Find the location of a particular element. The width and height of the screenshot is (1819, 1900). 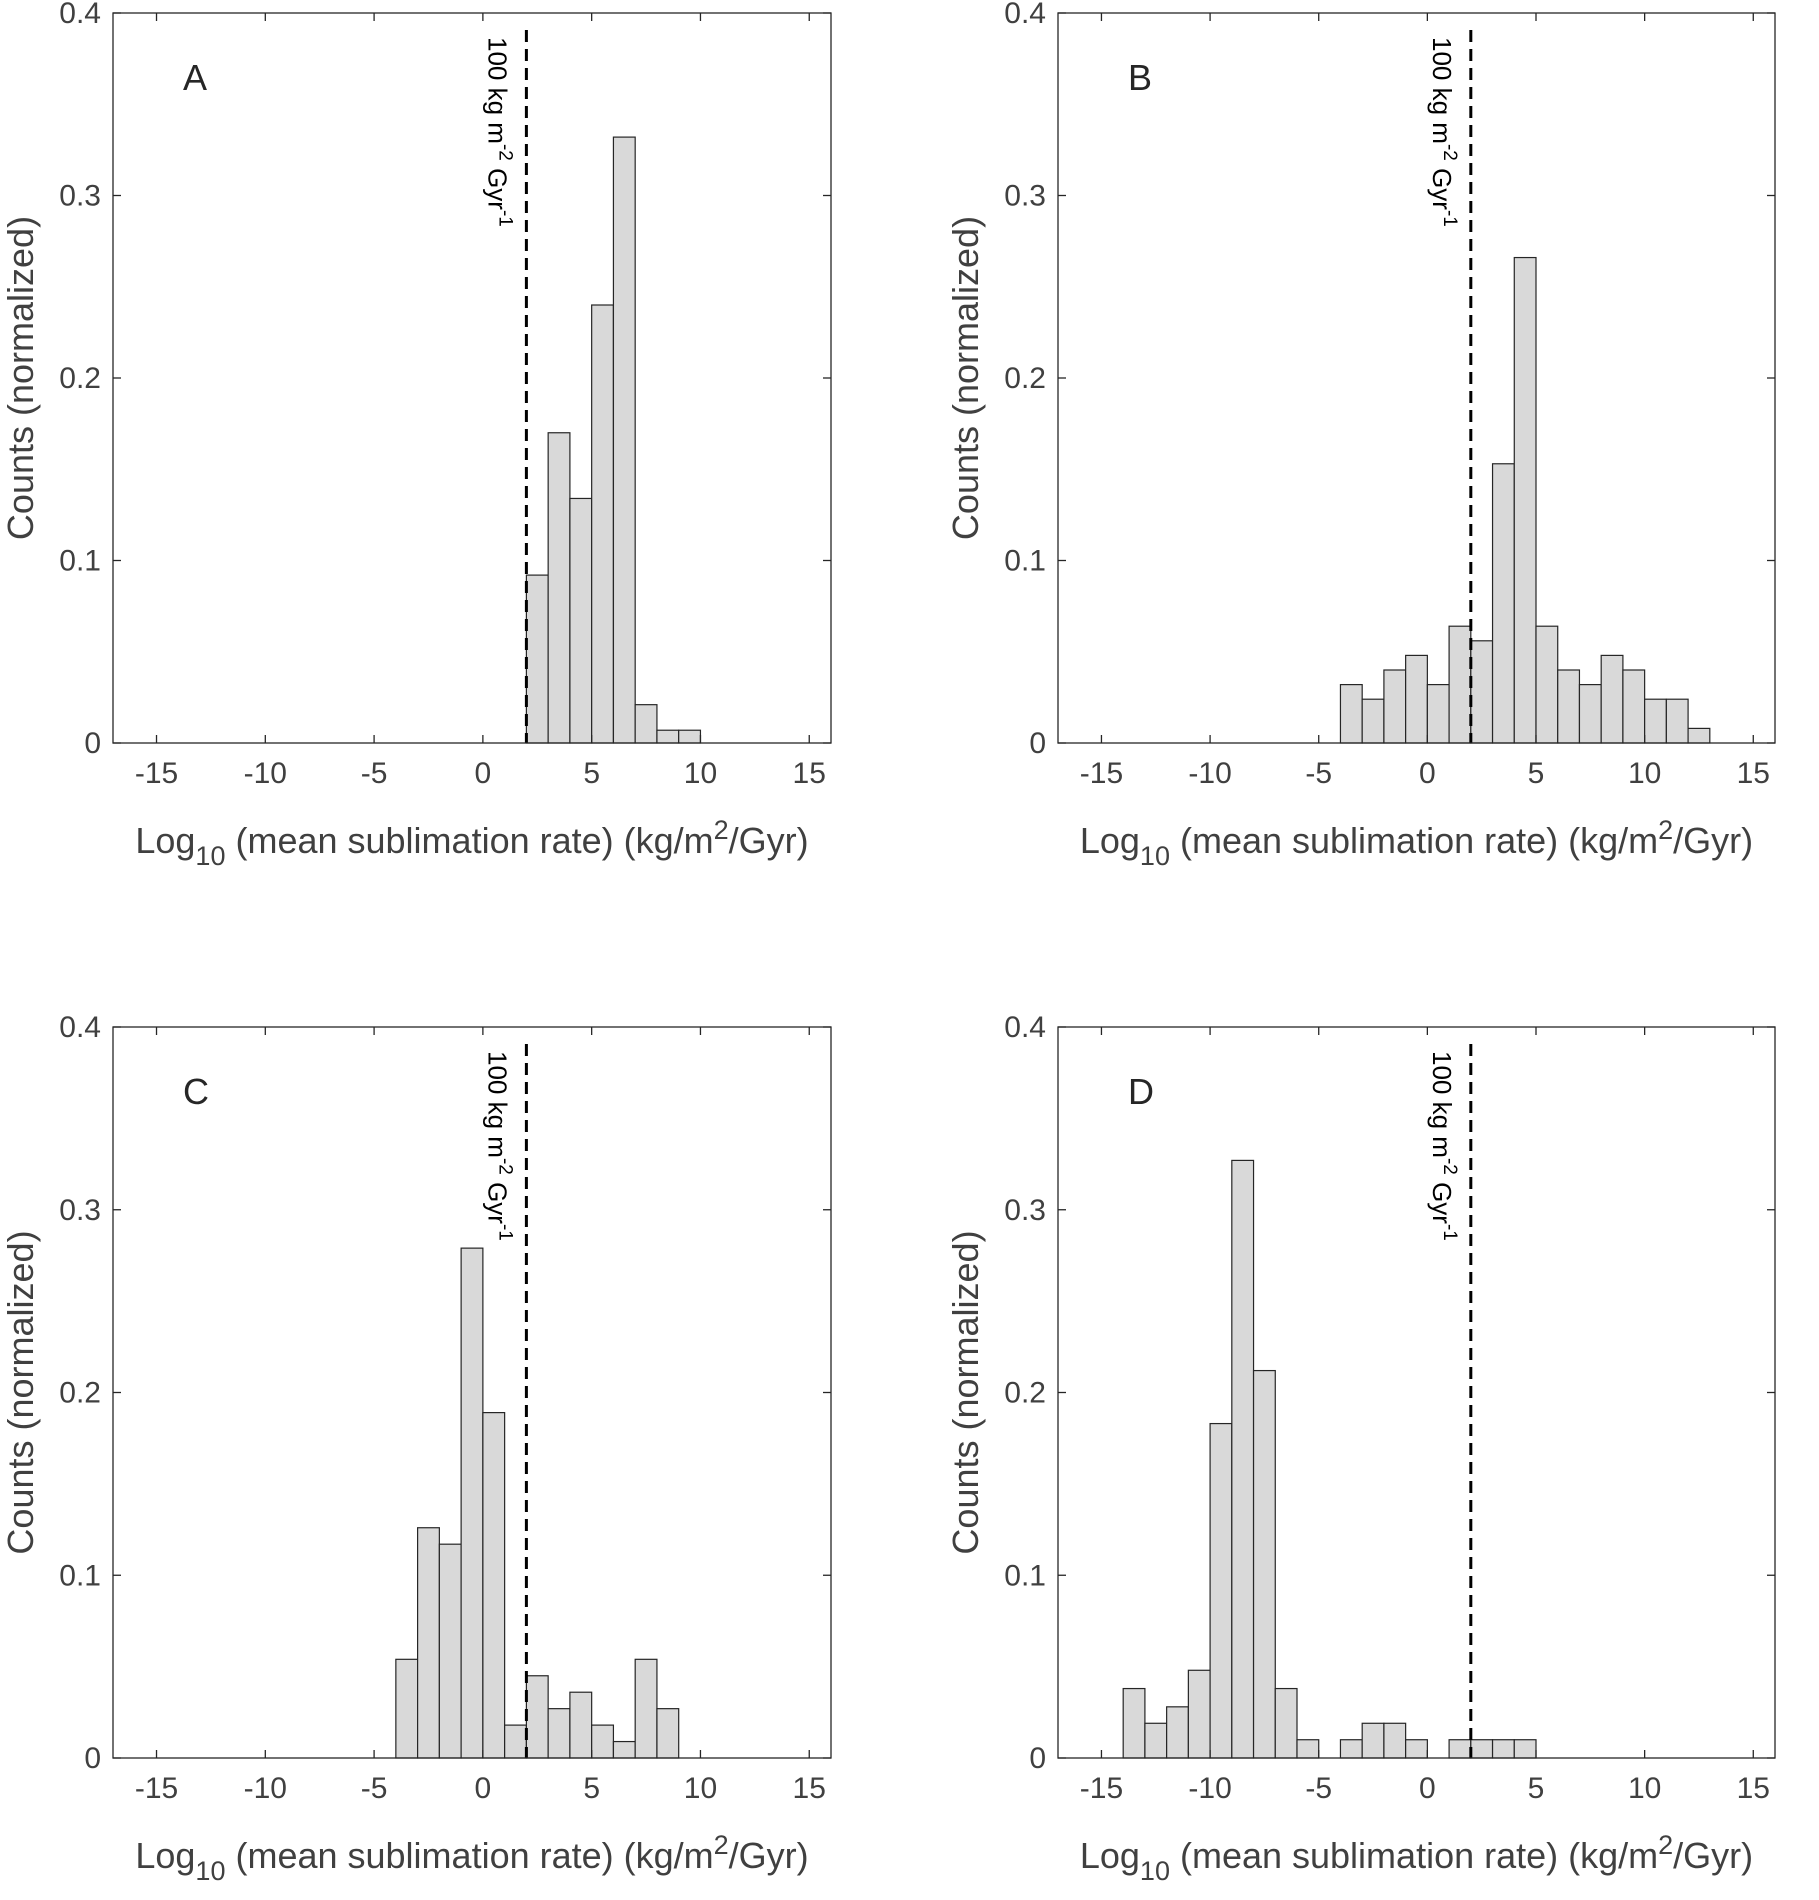

chart-b-xtick-label: 15 is located at coordinates (1753, 773).